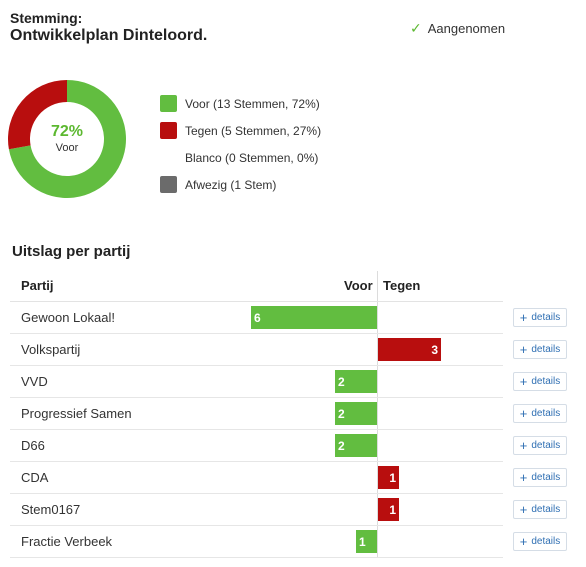 This screenshot has height=567, width=586. I want to click on table-header: Partij Voor Tegen, so click(256, 286).